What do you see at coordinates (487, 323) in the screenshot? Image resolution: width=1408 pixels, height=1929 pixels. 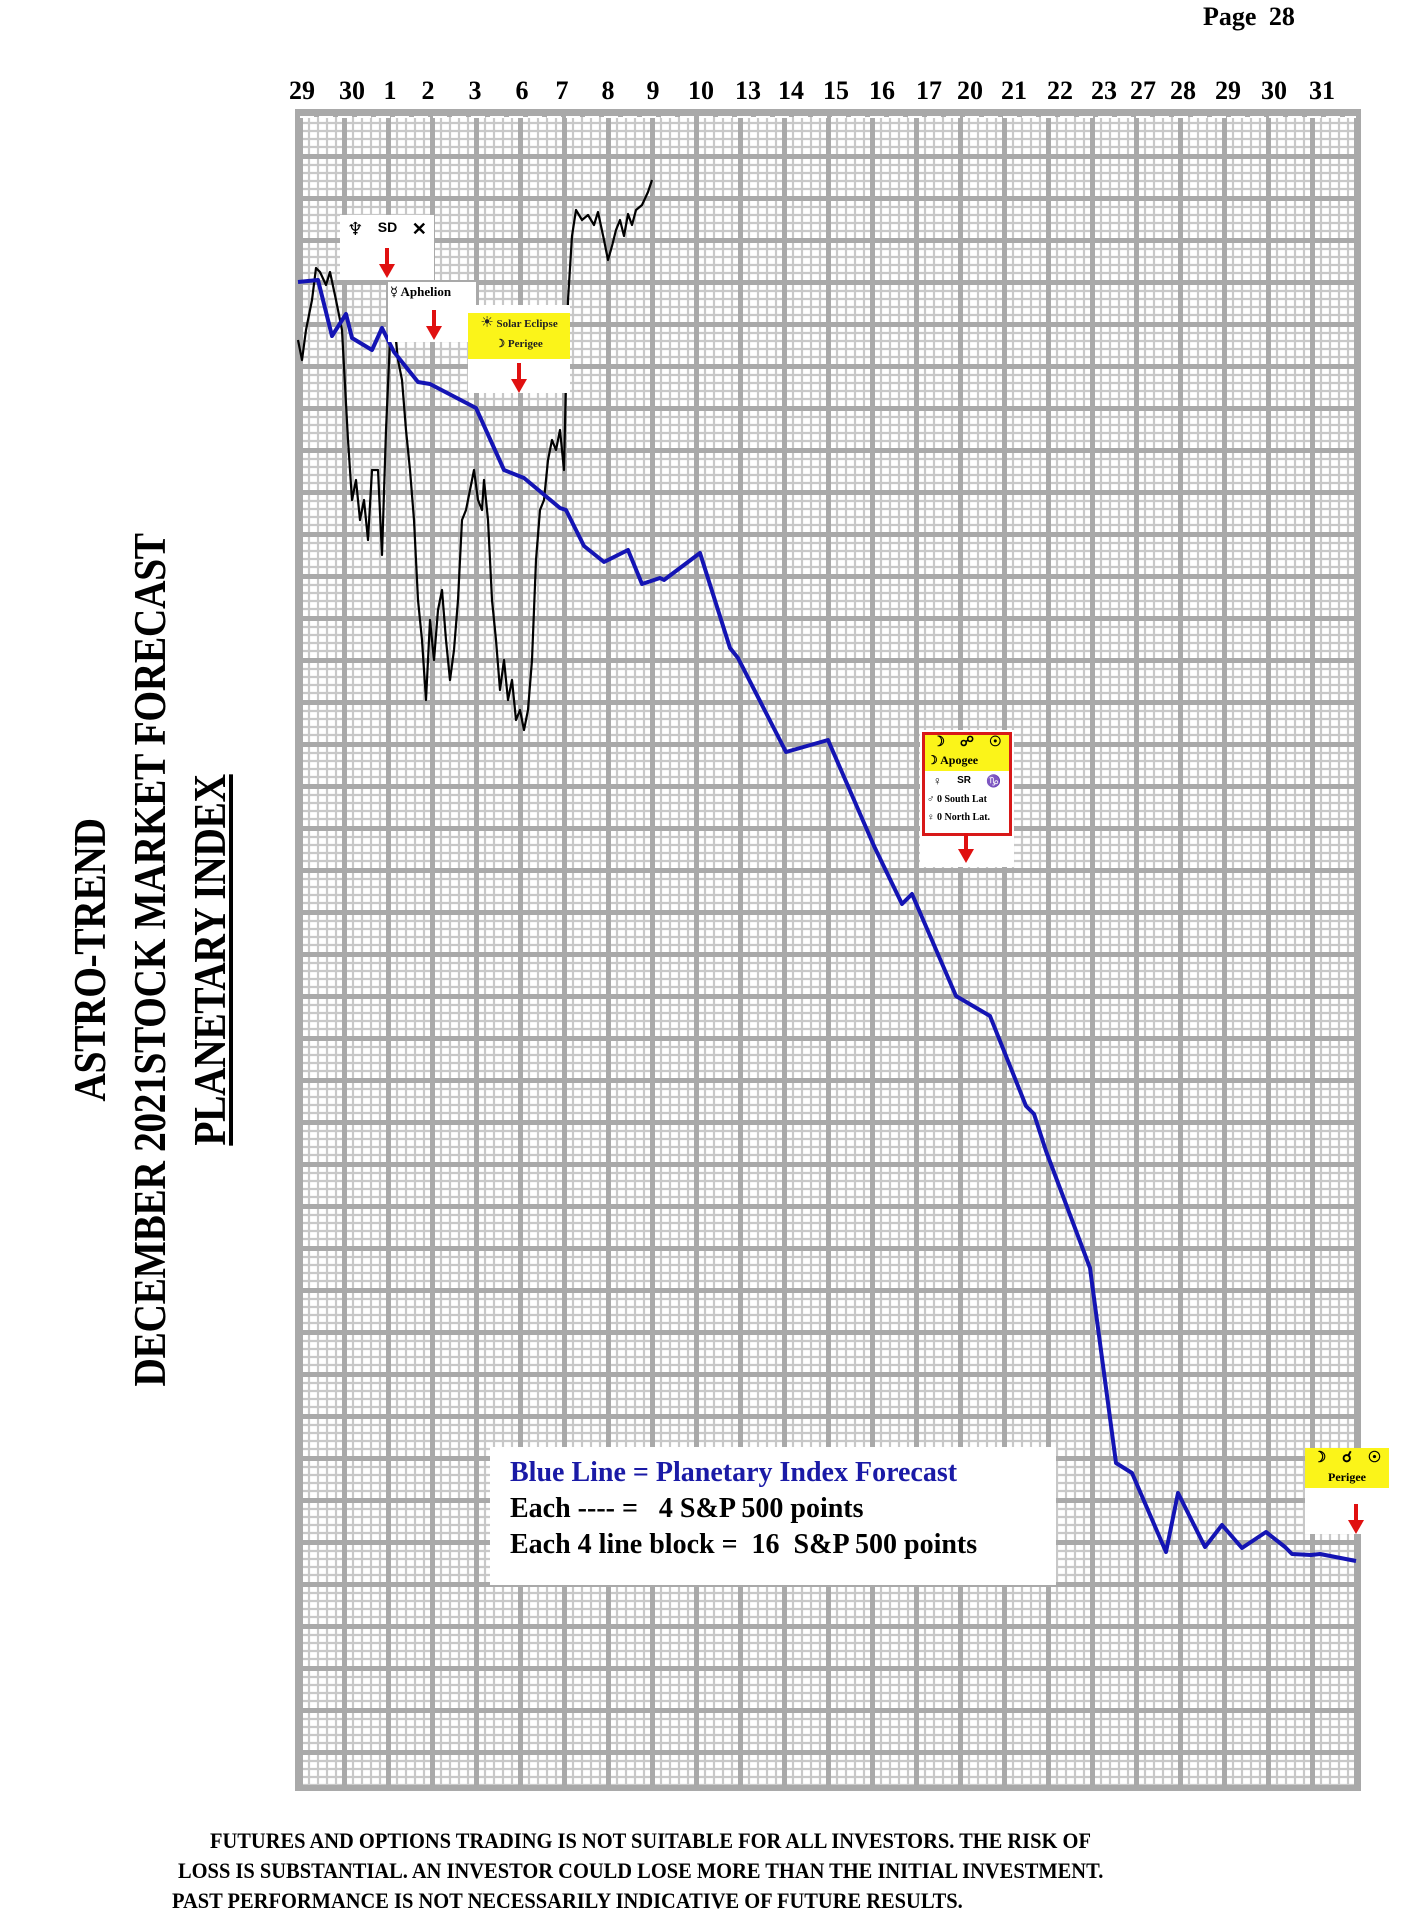 I see `sun-eclipse-icon: ☀` at bounding box center [487, 323].